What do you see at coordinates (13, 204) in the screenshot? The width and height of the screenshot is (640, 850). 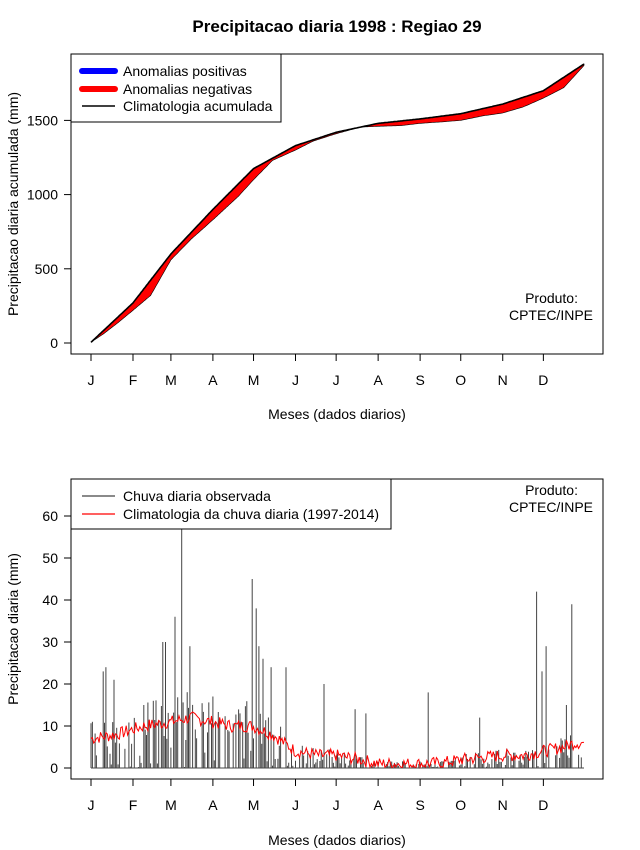 I see `y-axis-label-1: Precipitacao diaria acumulada (mm)` at bounding box center [13, 204].